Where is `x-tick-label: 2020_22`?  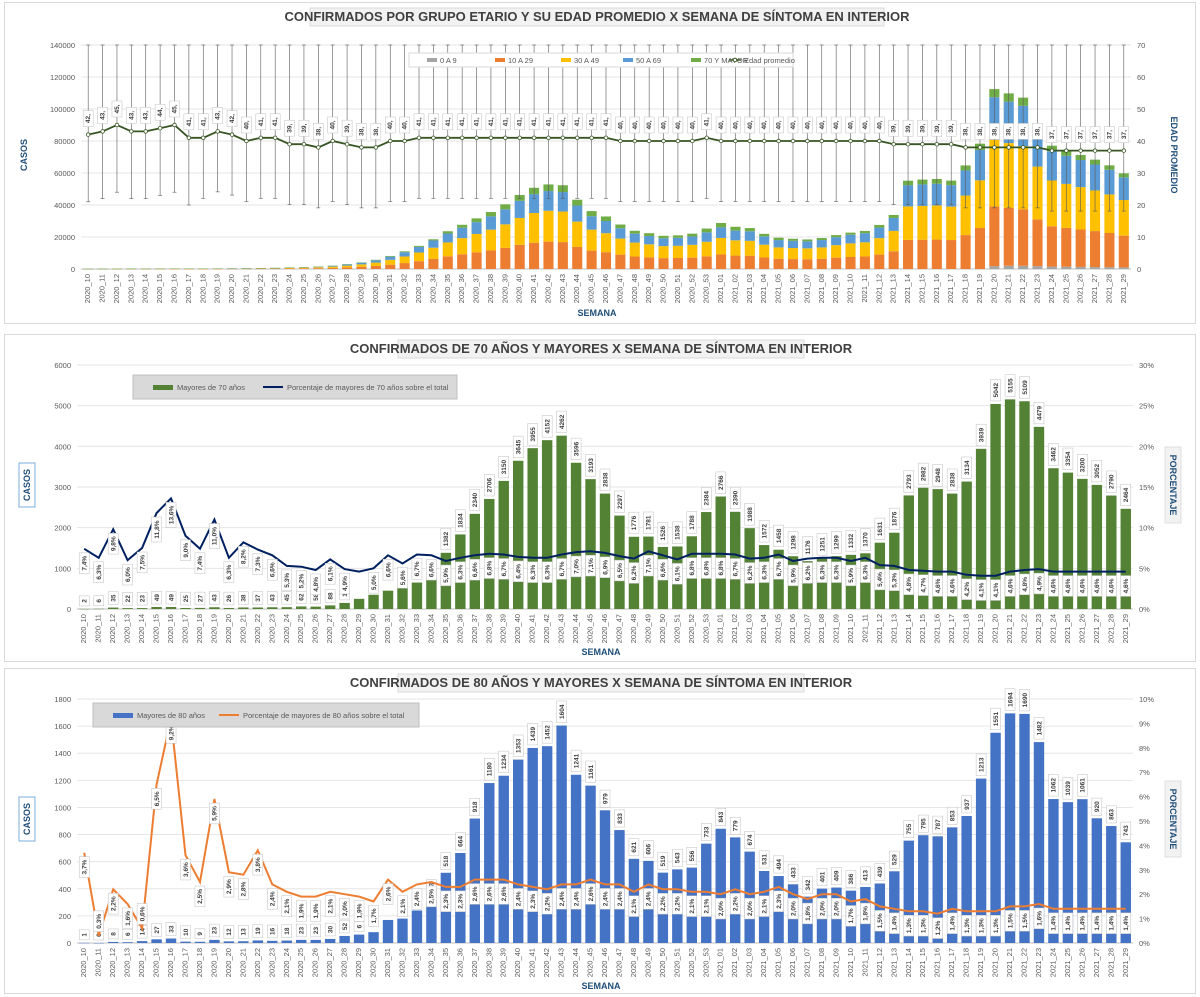
x-tick-label: 2020_22 is located at coordinates (257, 628).